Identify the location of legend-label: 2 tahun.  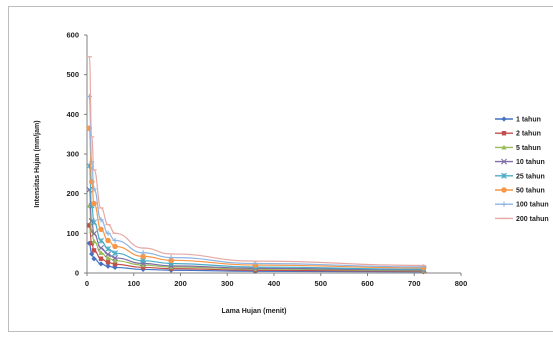
(528, 134).